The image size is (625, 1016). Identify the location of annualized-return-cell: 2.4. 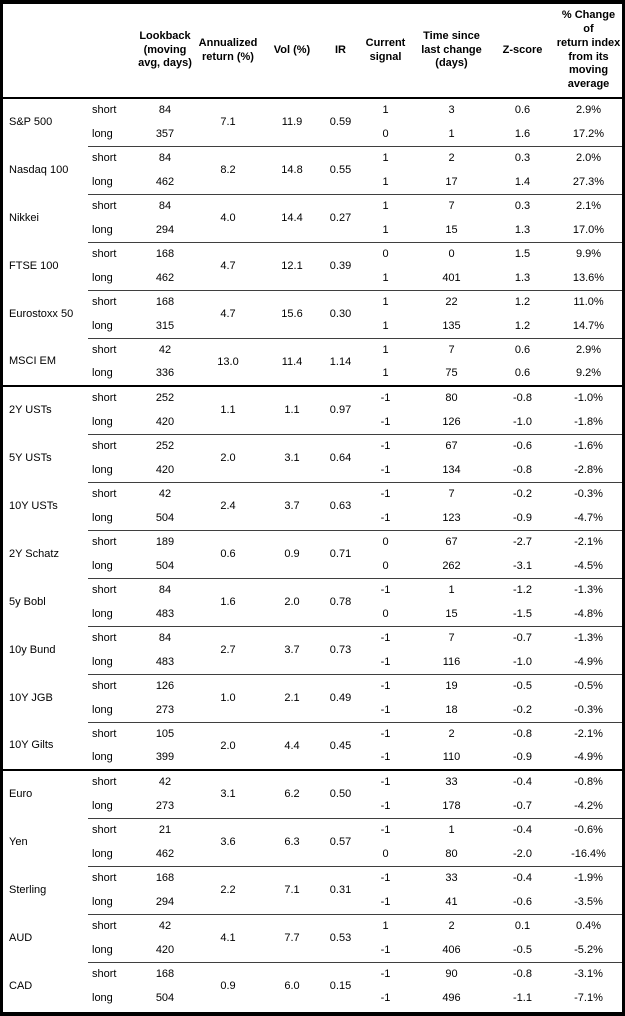
(228, 505).